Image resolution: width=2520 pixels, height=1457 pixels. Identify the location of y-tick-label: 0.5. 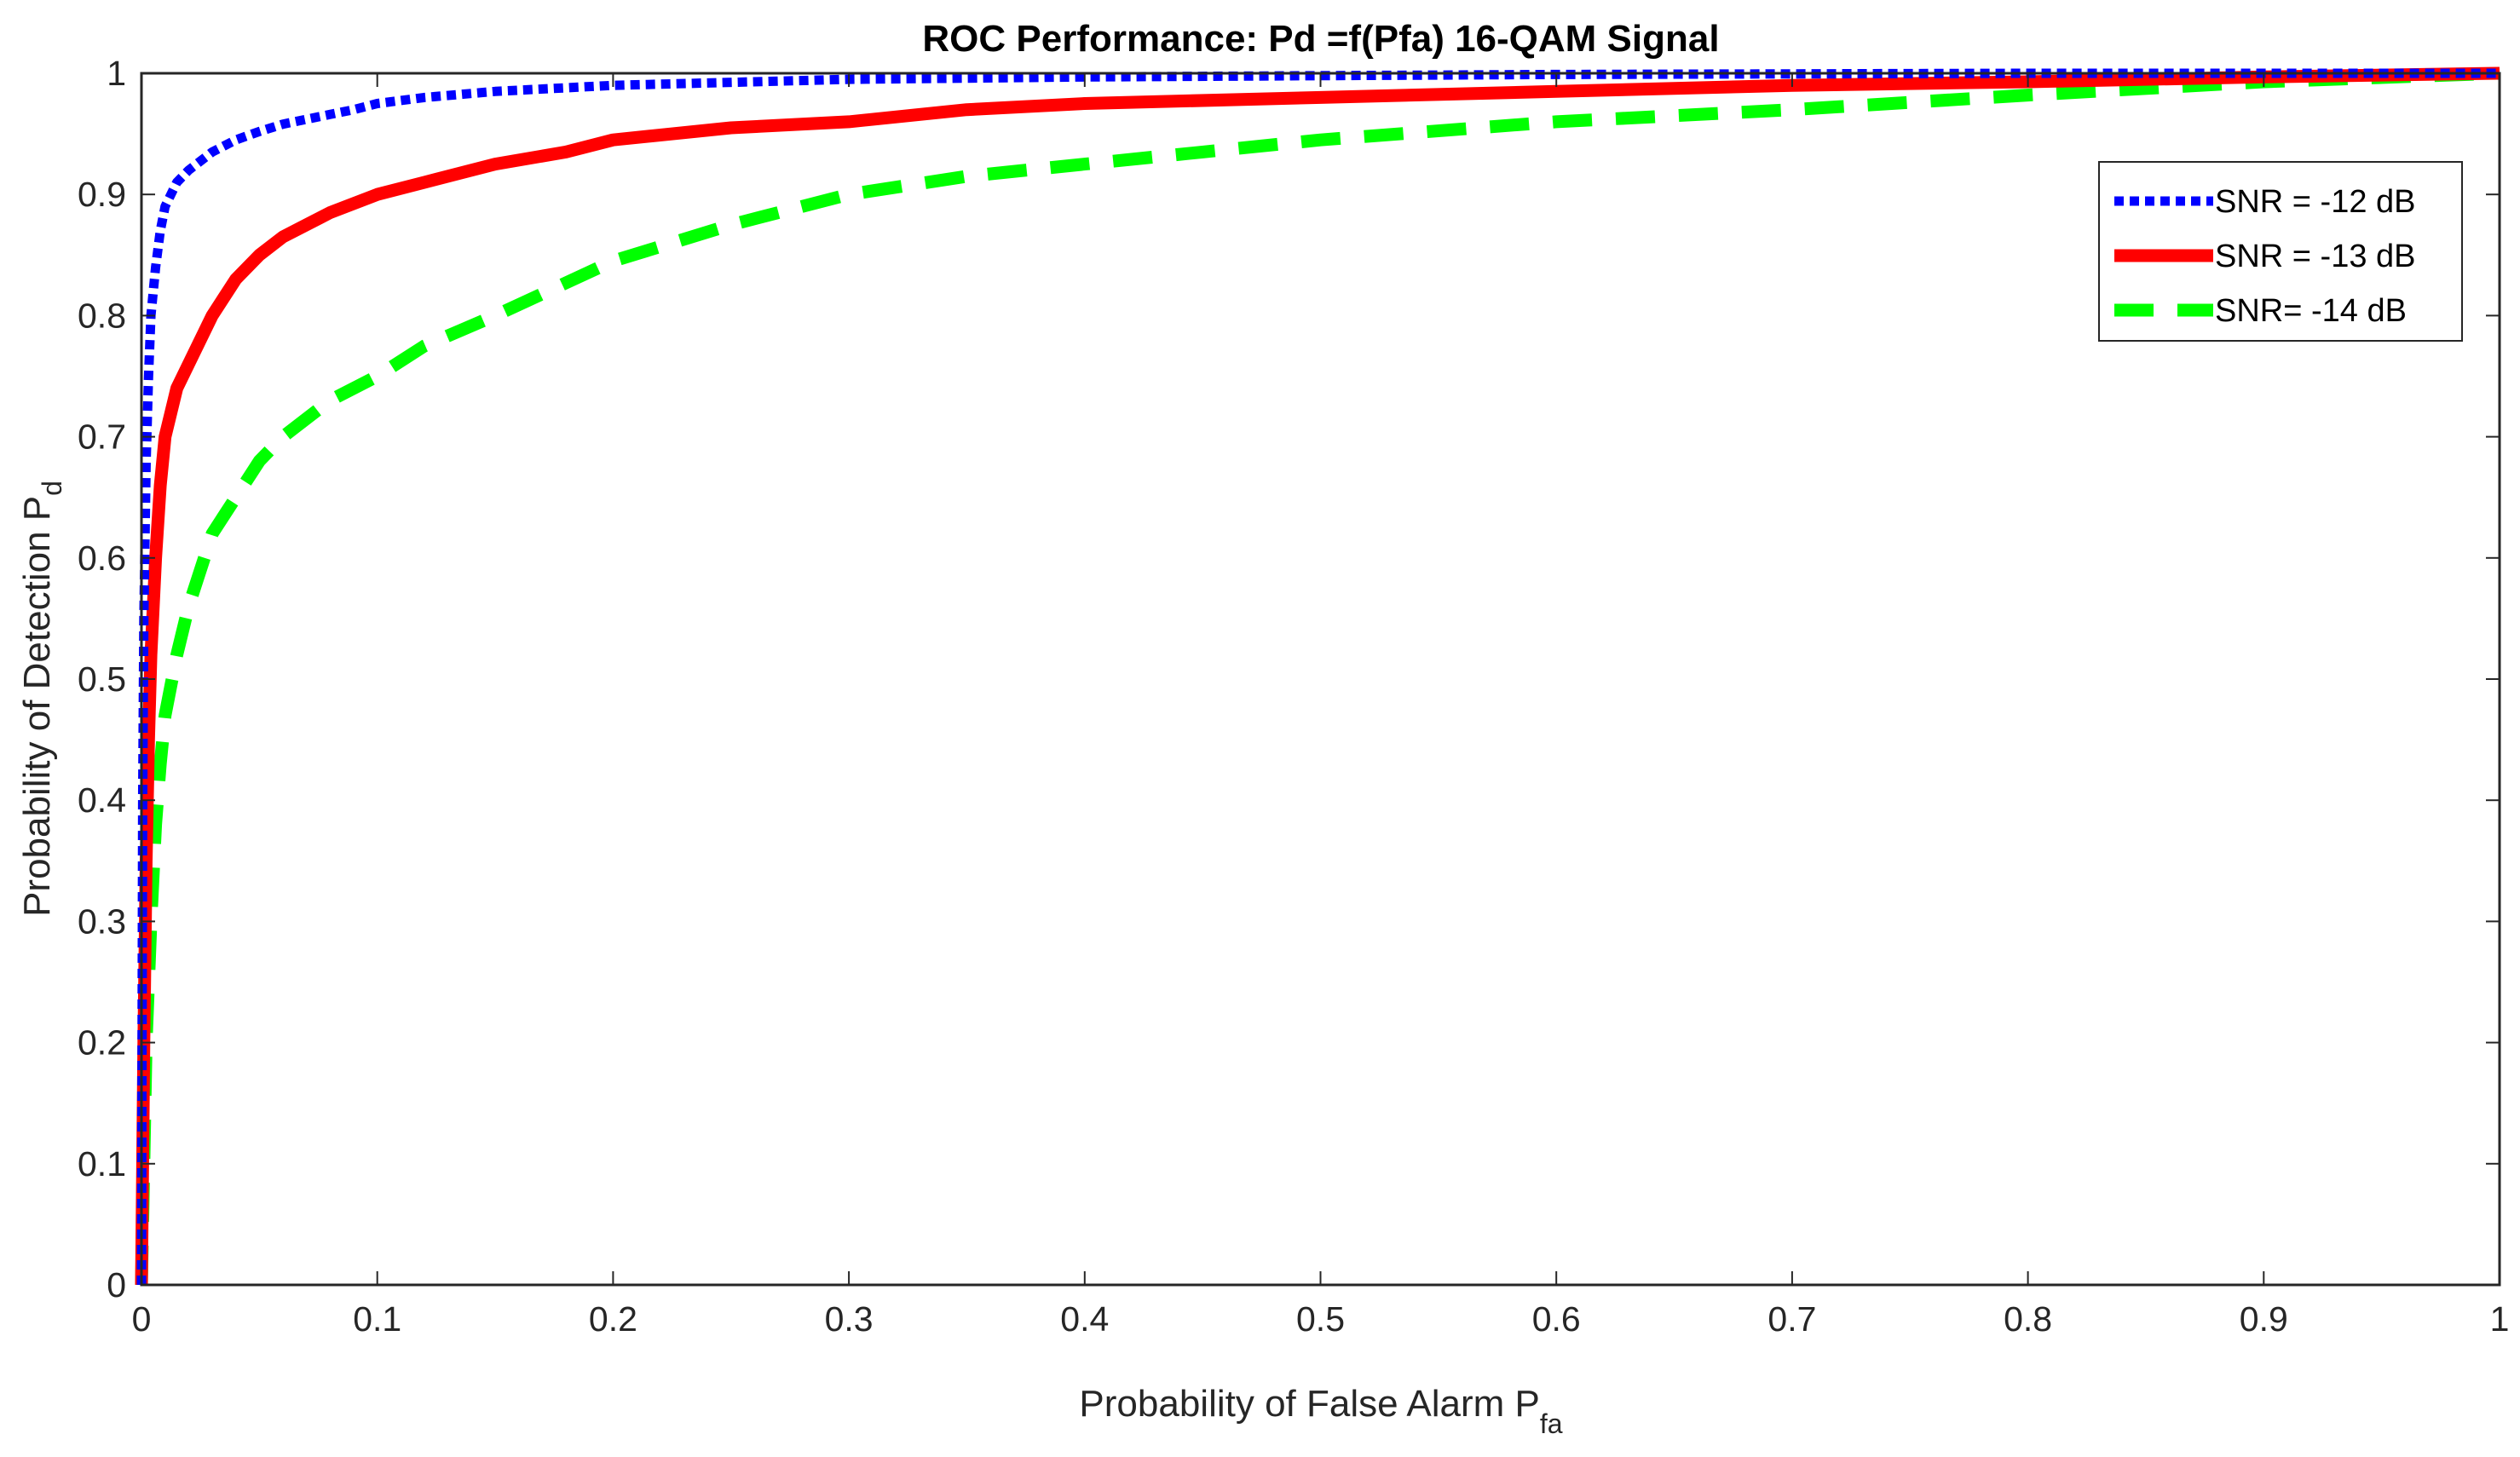
(102, 679).